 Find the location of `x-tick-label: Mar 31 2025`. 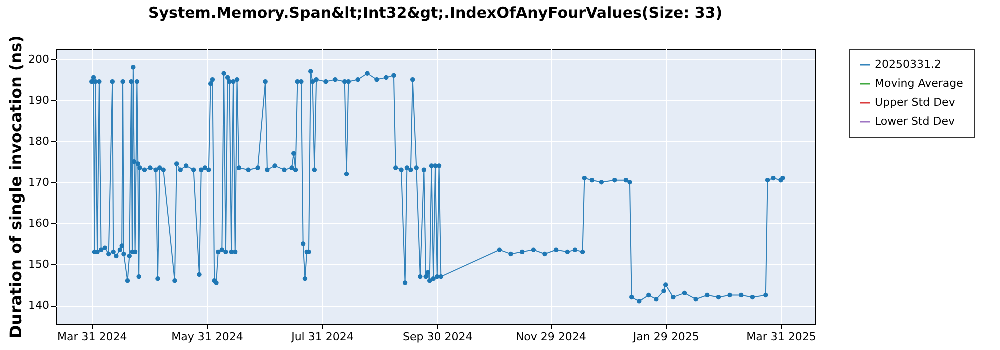

x-tick-label: Mar 31 2025 is located at coordinates (781, 337).